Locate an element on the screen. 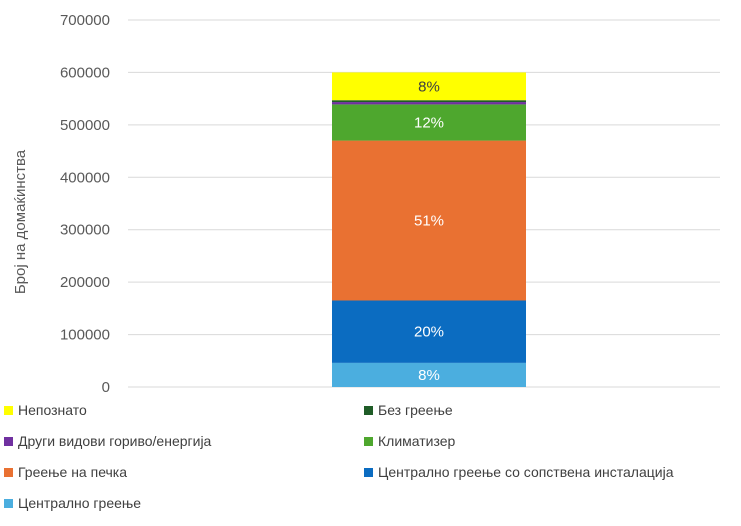  legend-item: Климатизер is located at coordinates (409, 441).